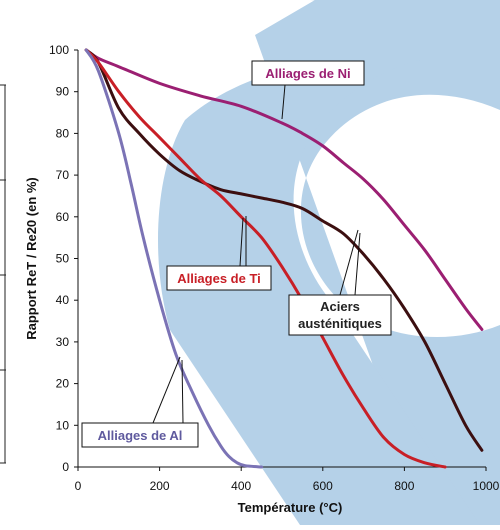  What do you see at coordinates (31, 258) in the screenshot?
I see `y-axis-title: Rapport ReT / Re20 (en %)` at bounding box center [31, 258].